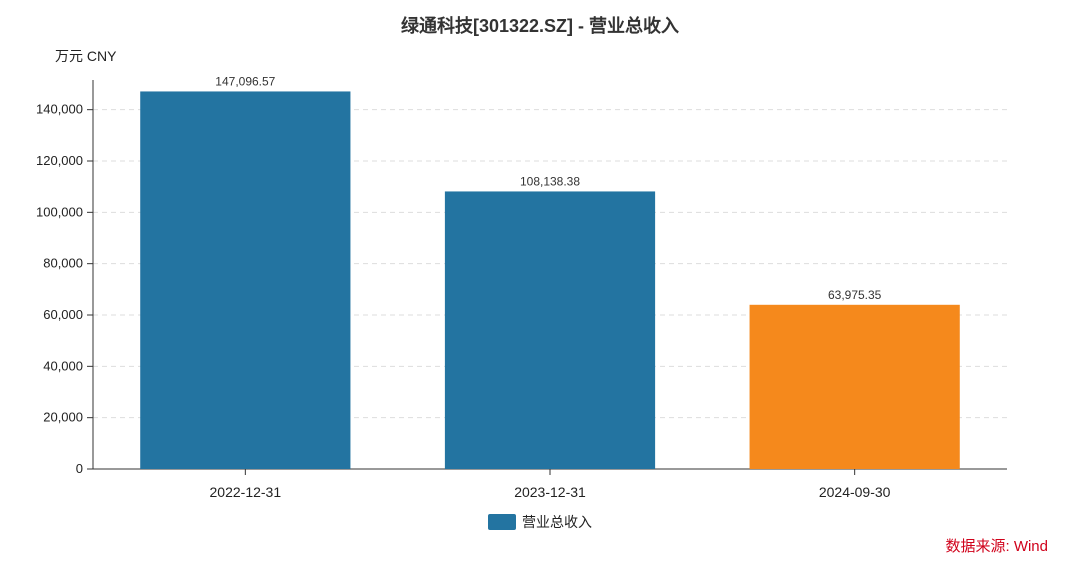 The image size is (1080, 564). Describe the element at coordinates (245, 81) in the screenshot. I see `data-label: 147,096.57` at that location.